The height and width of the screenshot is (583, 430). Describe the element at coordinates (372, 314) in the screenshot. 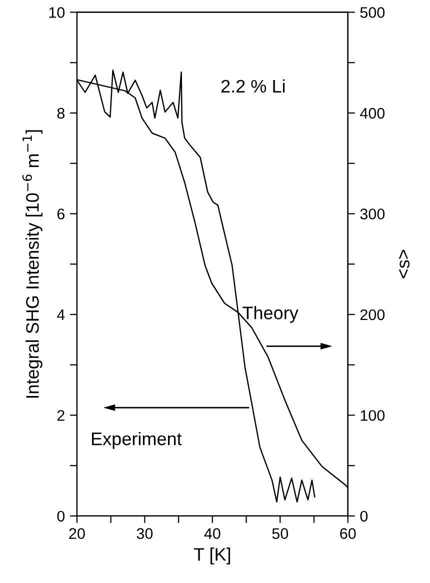

I see `y2-tick-label: 200` at that location.